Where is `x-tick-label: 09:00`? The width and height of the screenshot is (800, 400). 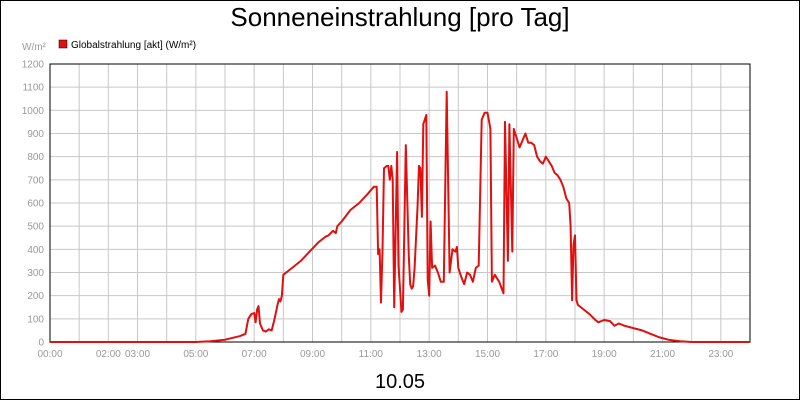
x-tick-label: 09:00 is located at coordinates (312, 354).